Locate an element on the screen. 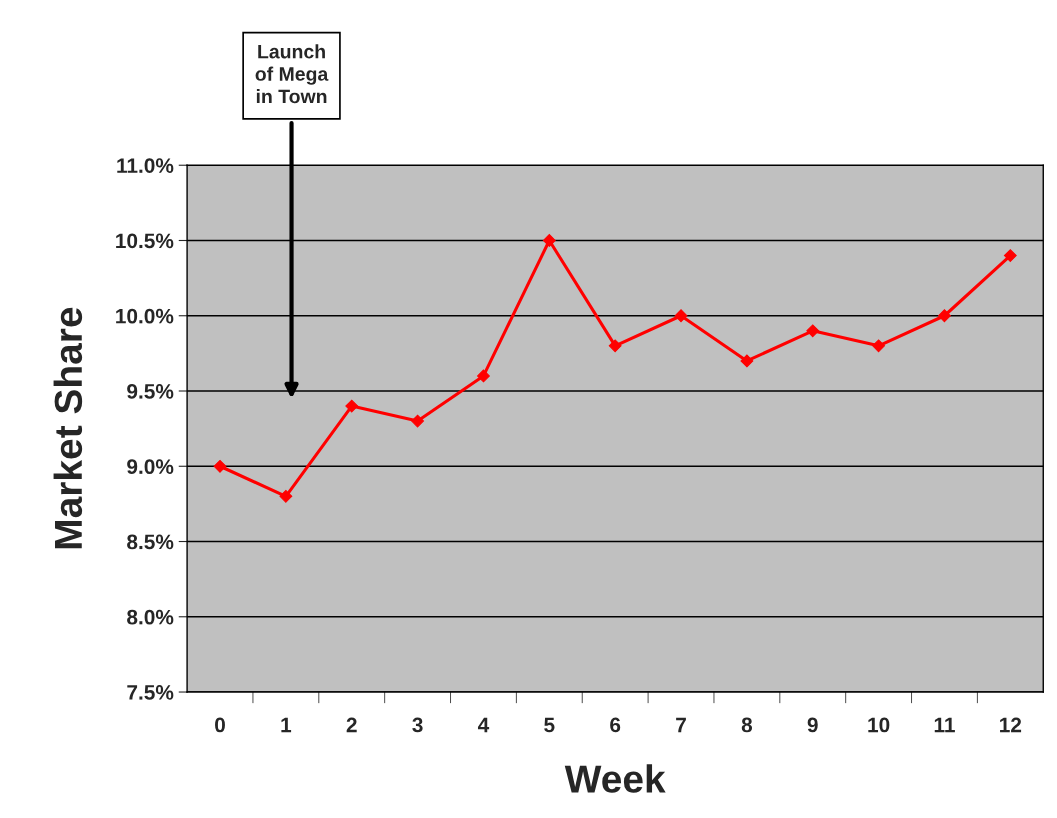 This screenshot has width=1057, height=818. y-tick-label: 9.5% is located at coordinates (150, 391).